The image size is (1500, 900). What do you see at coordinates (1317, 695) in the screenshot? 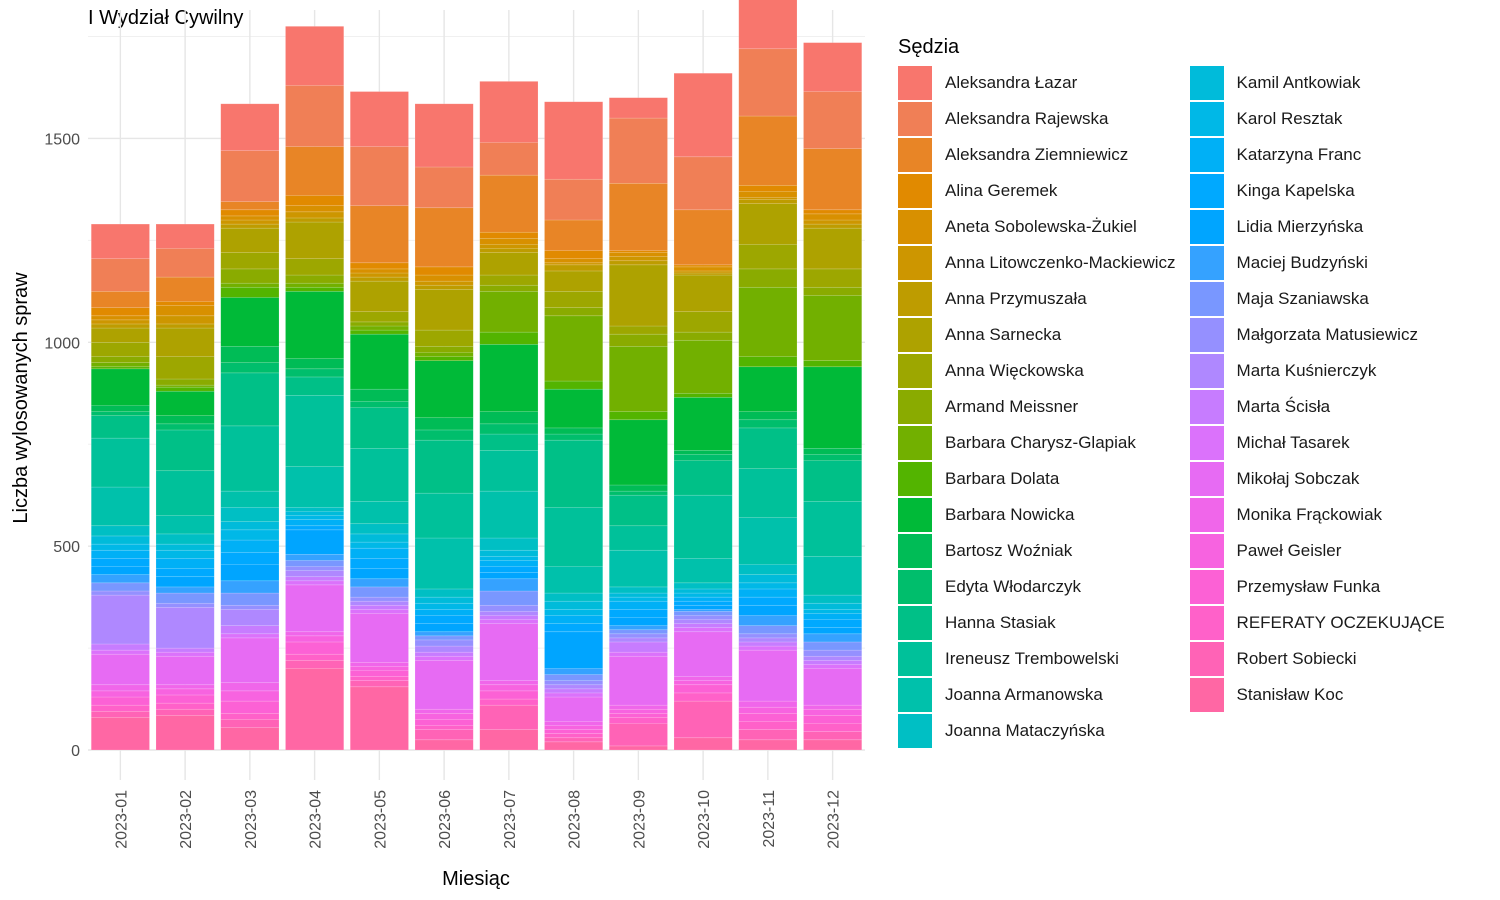
I see `legend-item: Stanisław Koc` at bounding box center [1317, 695].